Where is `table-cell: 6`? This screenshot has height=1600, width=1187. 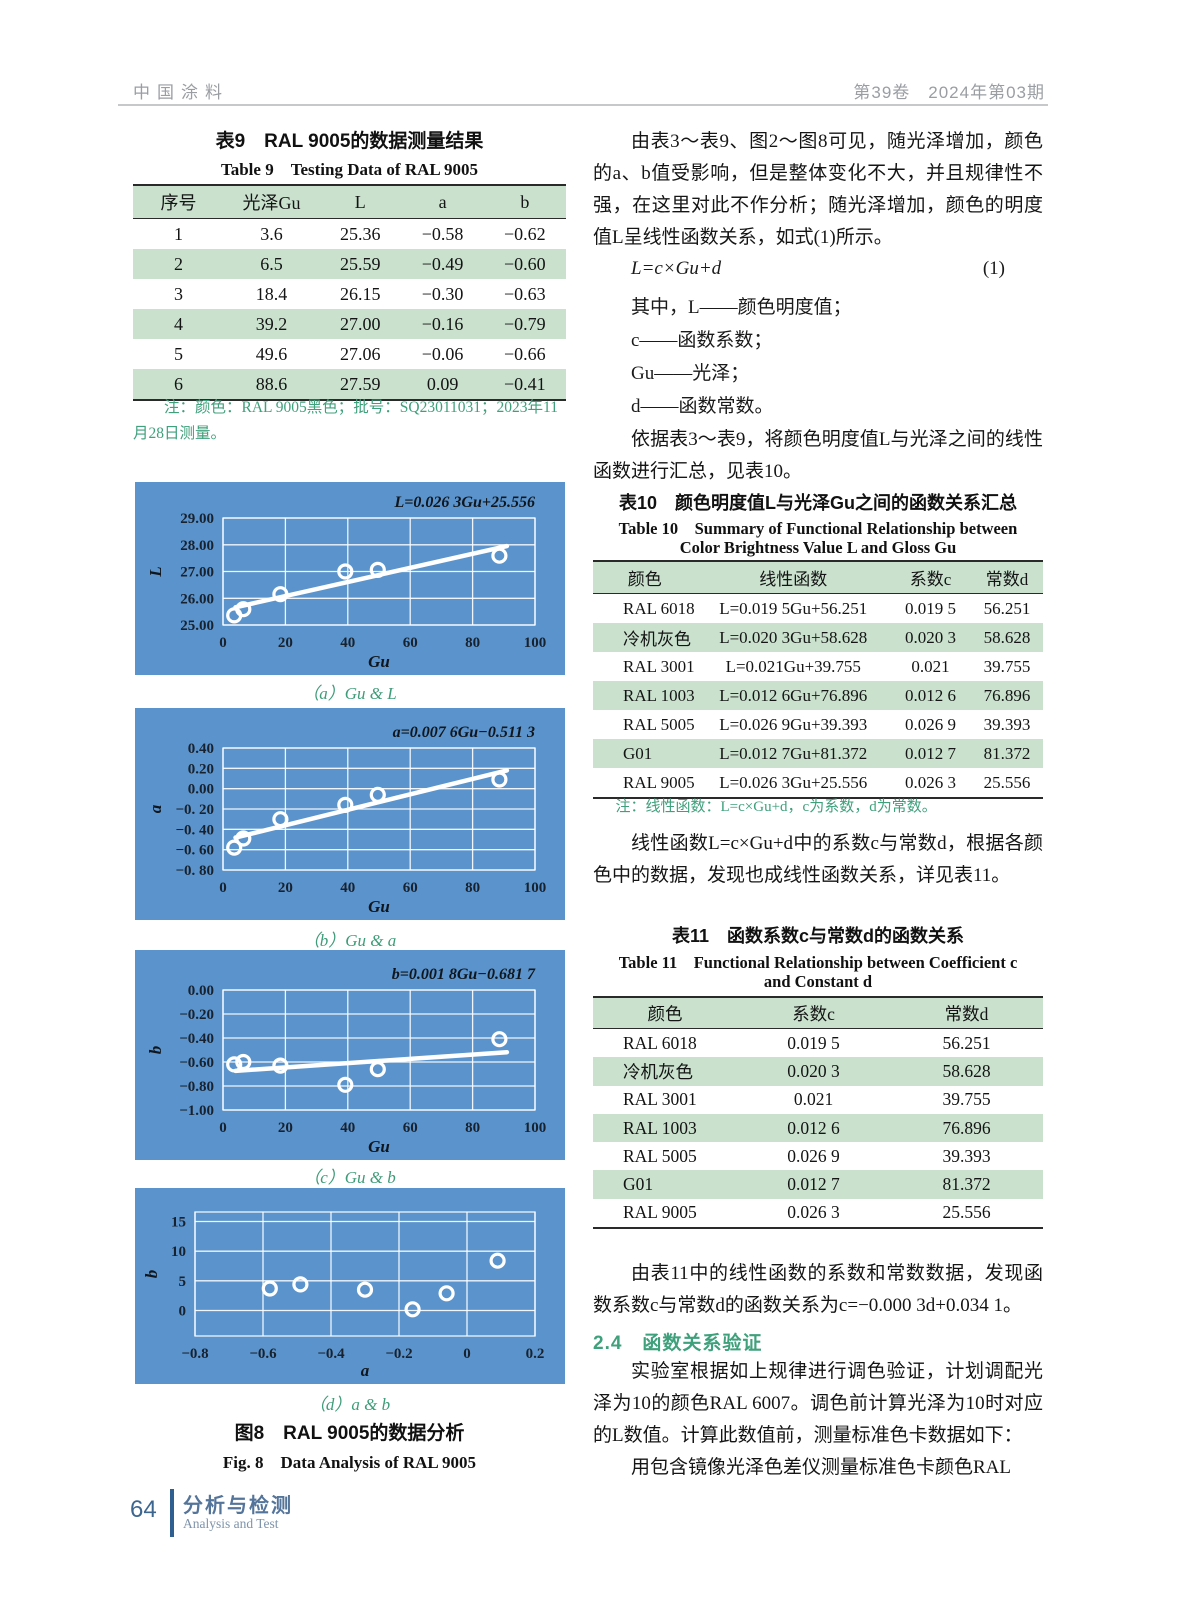 table-cell: 6 is located at coordinates (178, 383).